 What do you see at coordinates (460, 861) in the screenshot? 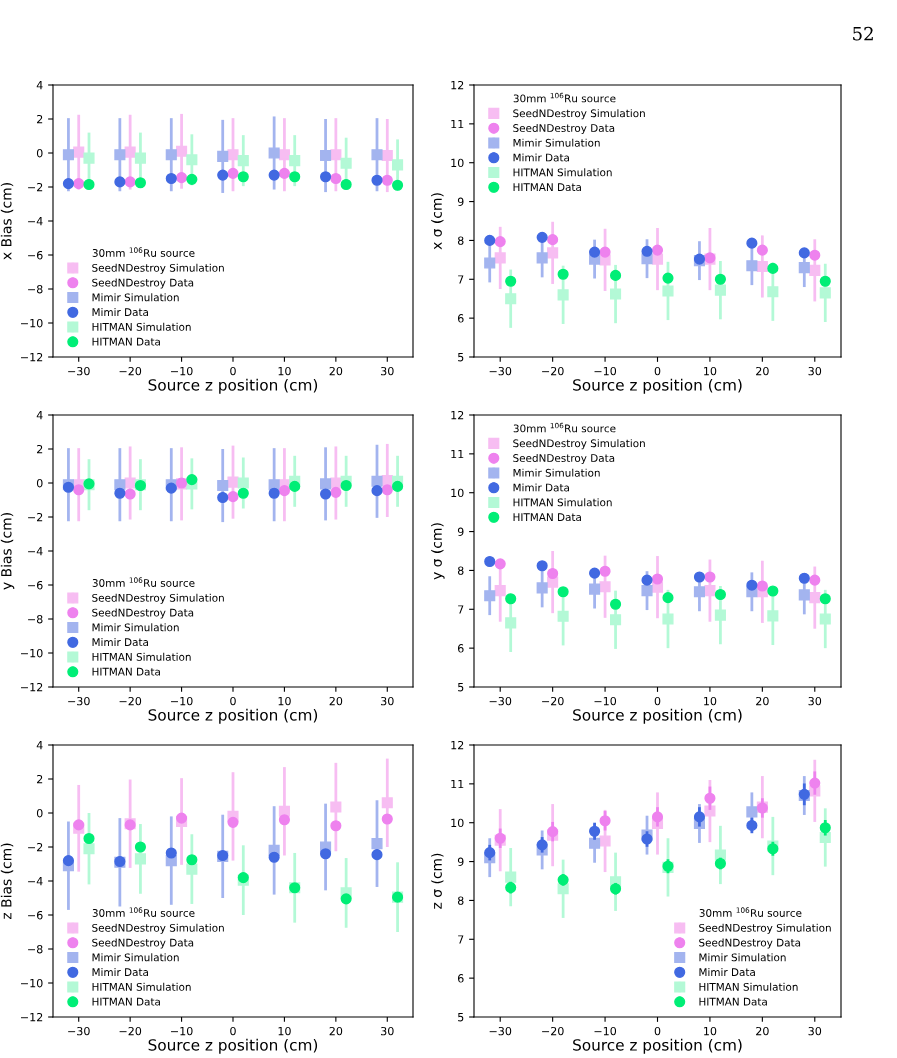
I see `y-tick-label: 9` at bounding box center [460, 861].